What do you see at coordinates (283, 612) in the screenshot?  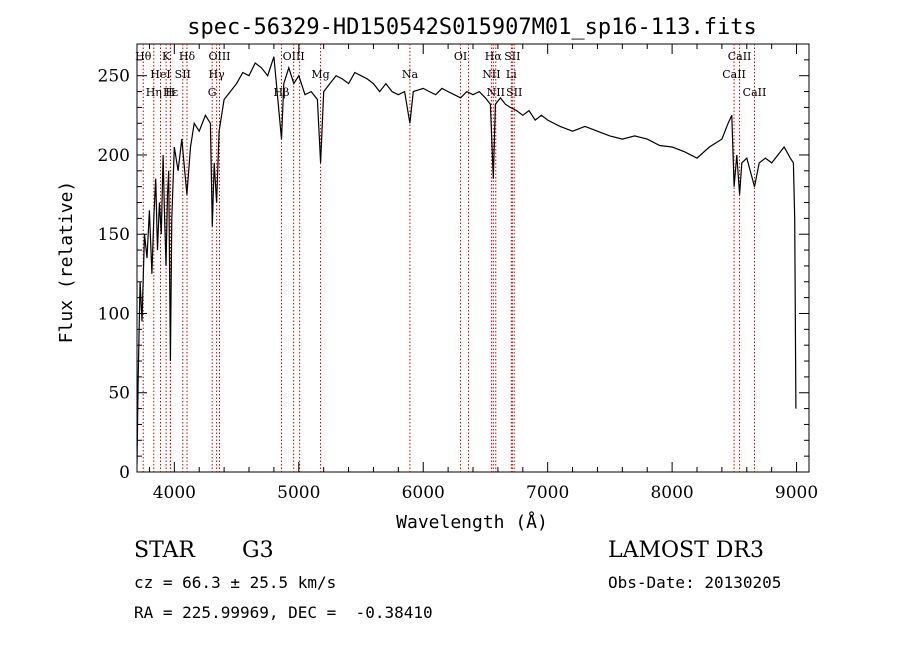 I see `coordinates-text: RA = 225.99969, DEC = -0.38410` at bounding box center [283, 612].